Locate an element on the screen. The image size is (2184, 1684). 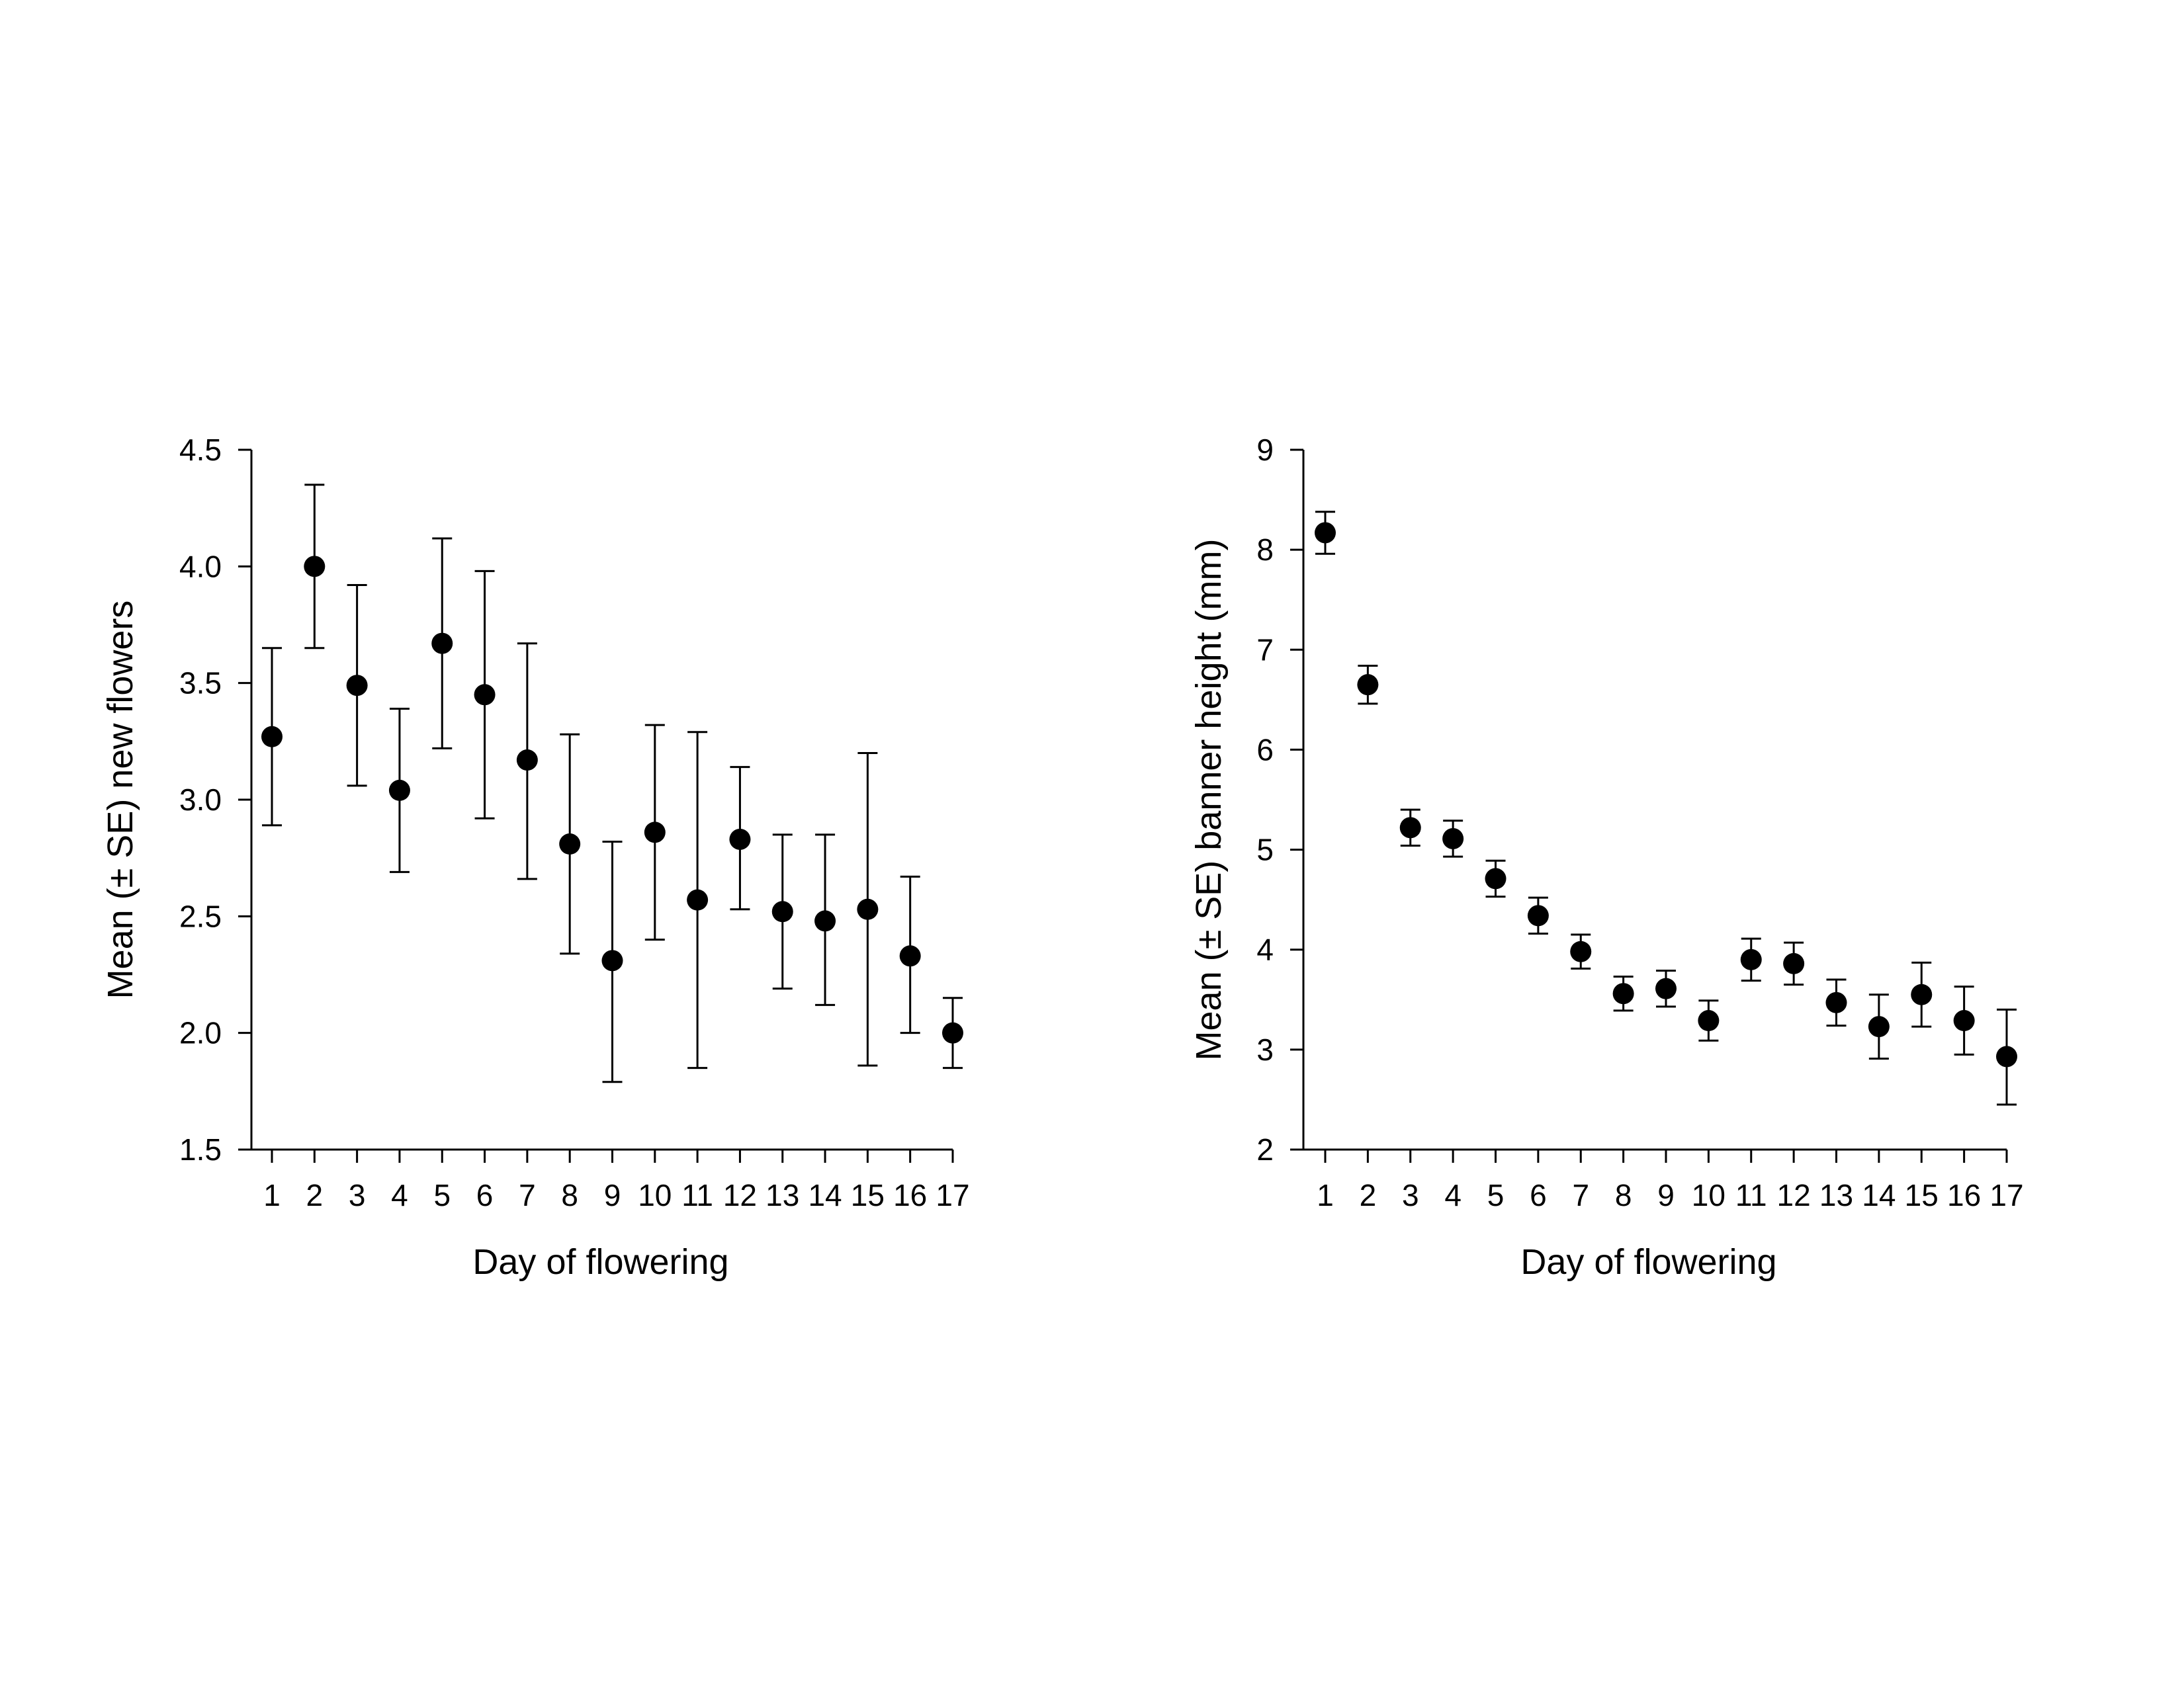
y-tick-label: 4.5 is located at coordinates (200, 450).